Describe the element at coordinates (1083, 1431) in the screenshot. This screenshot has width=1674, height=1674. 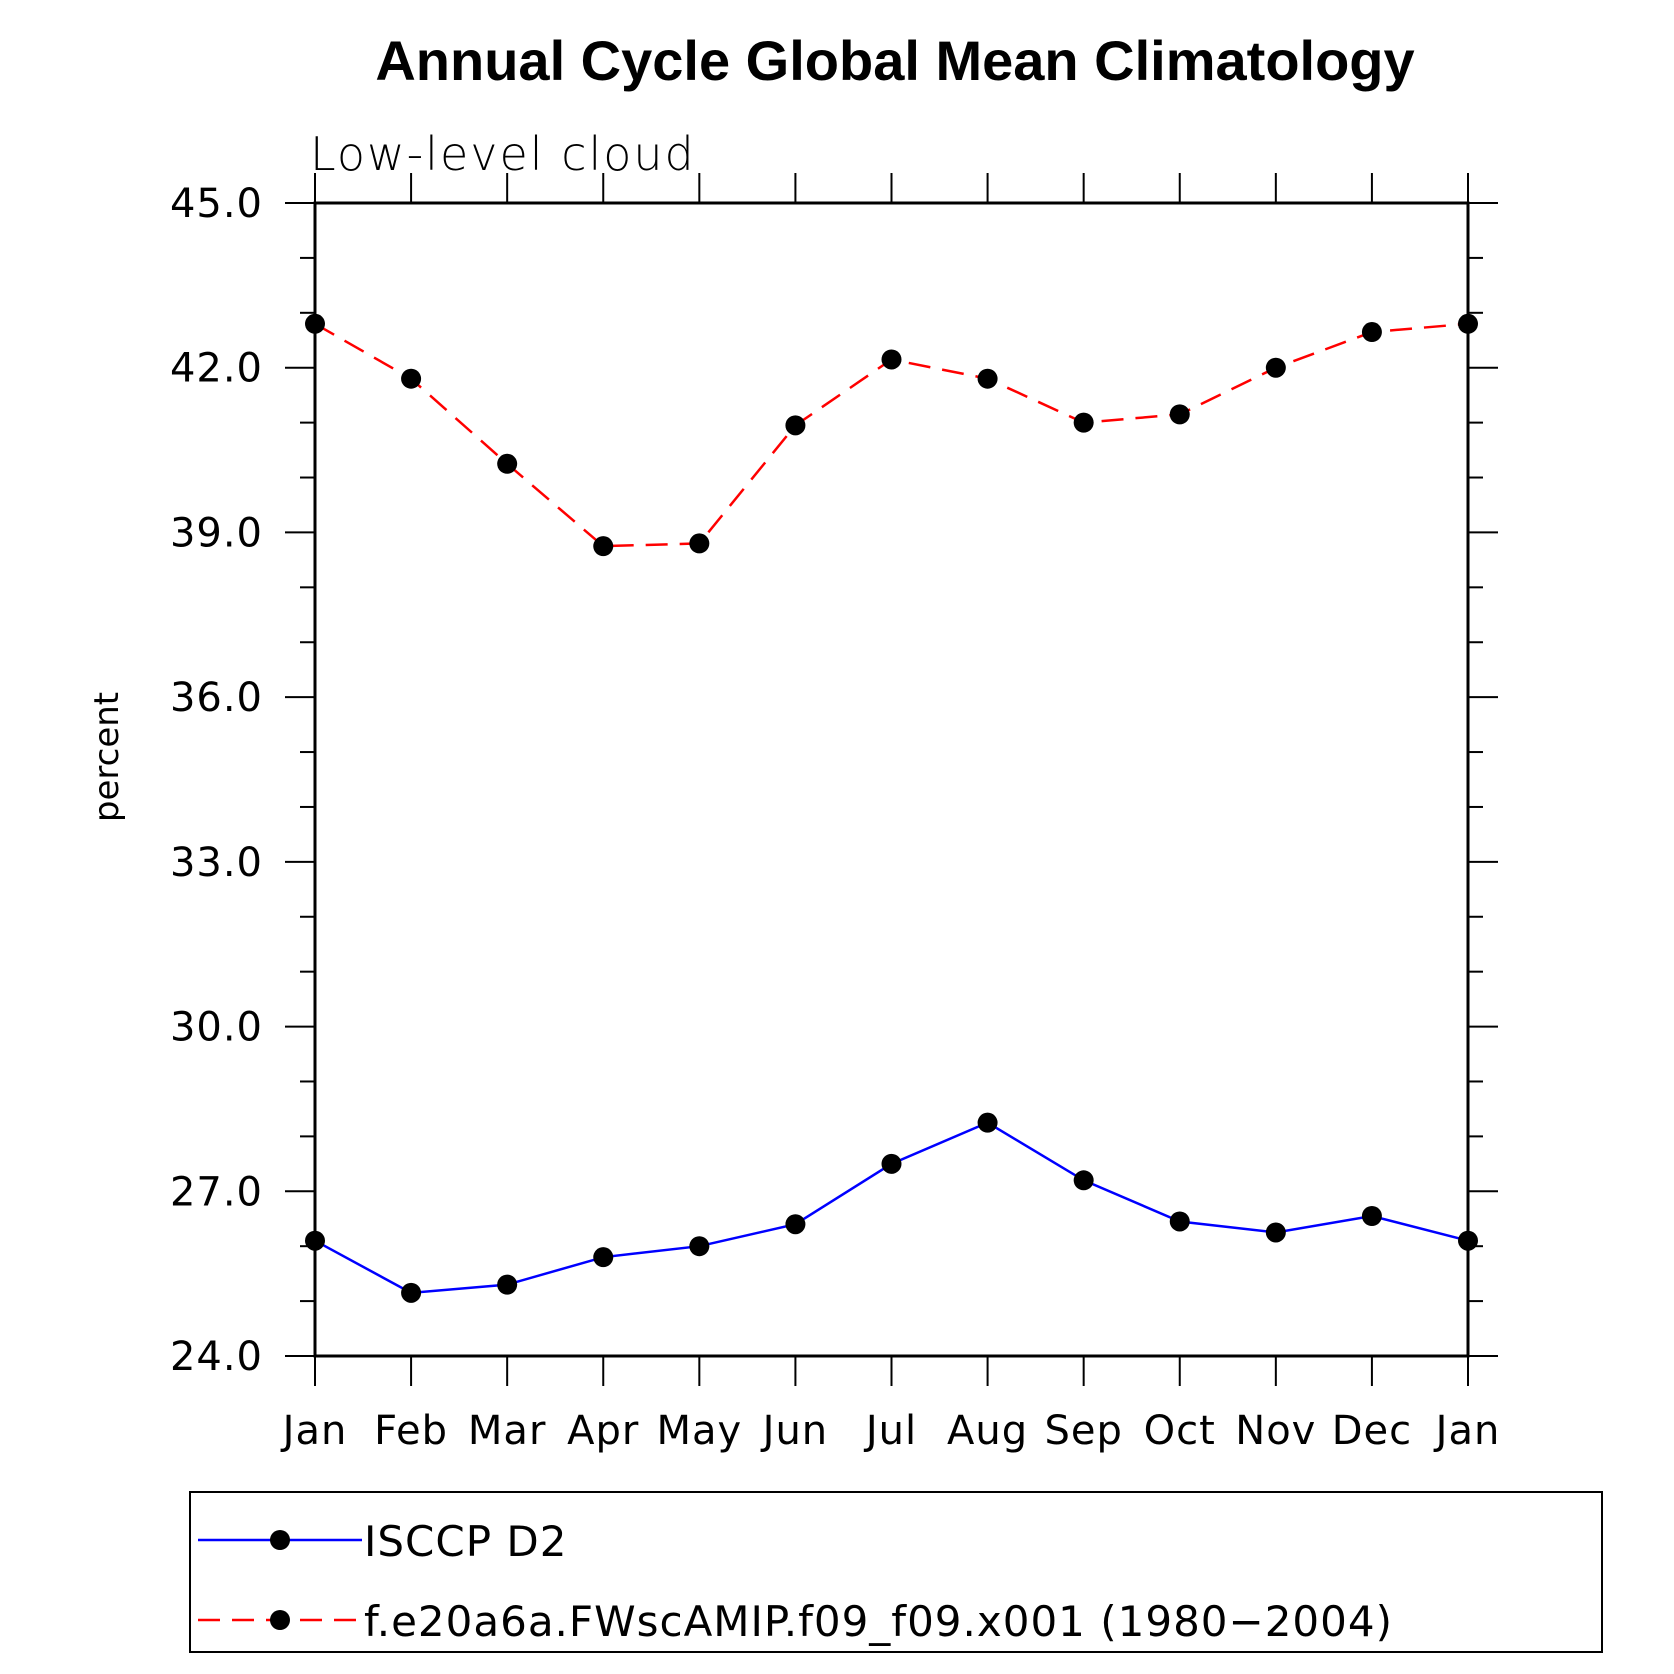
I see `x-tick-label: Sep` at that location.